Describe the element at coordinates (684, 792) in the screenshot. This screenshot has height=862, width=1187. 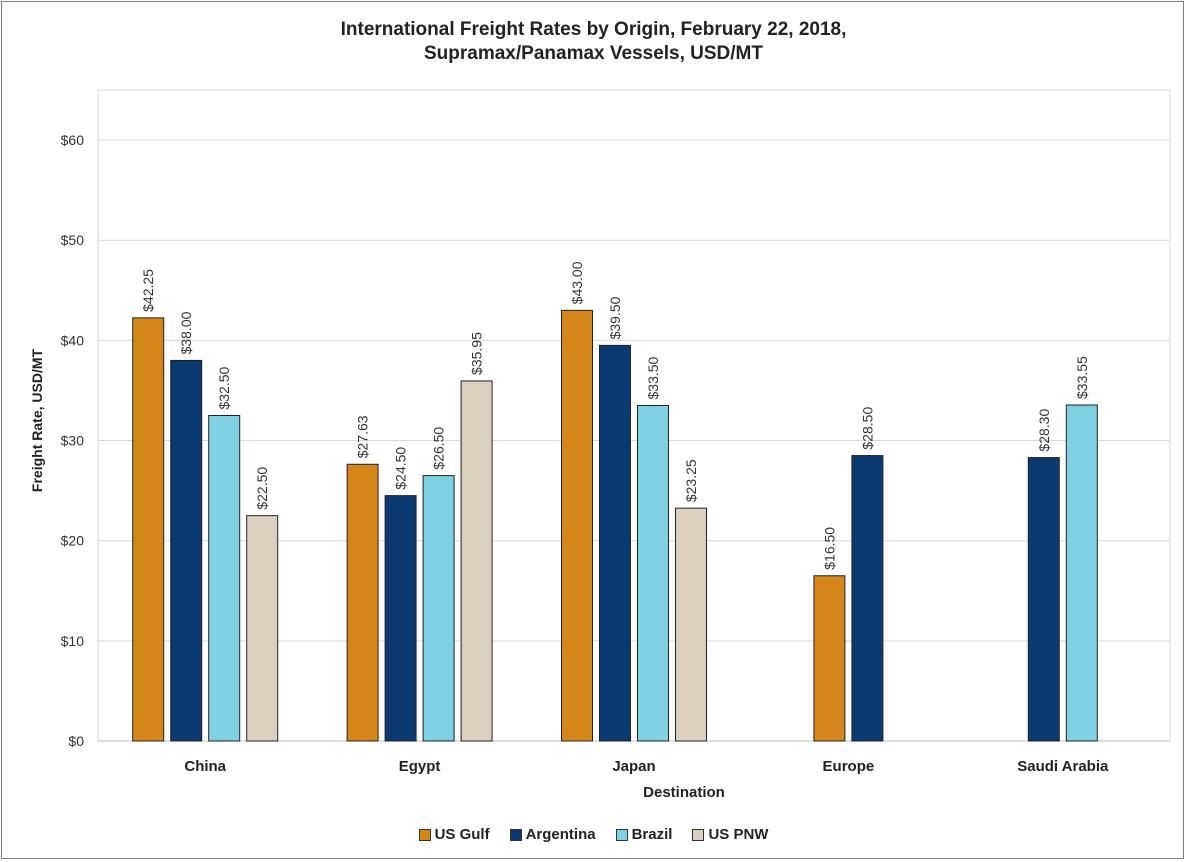
I see `x-axis-title: Destination` at that location.